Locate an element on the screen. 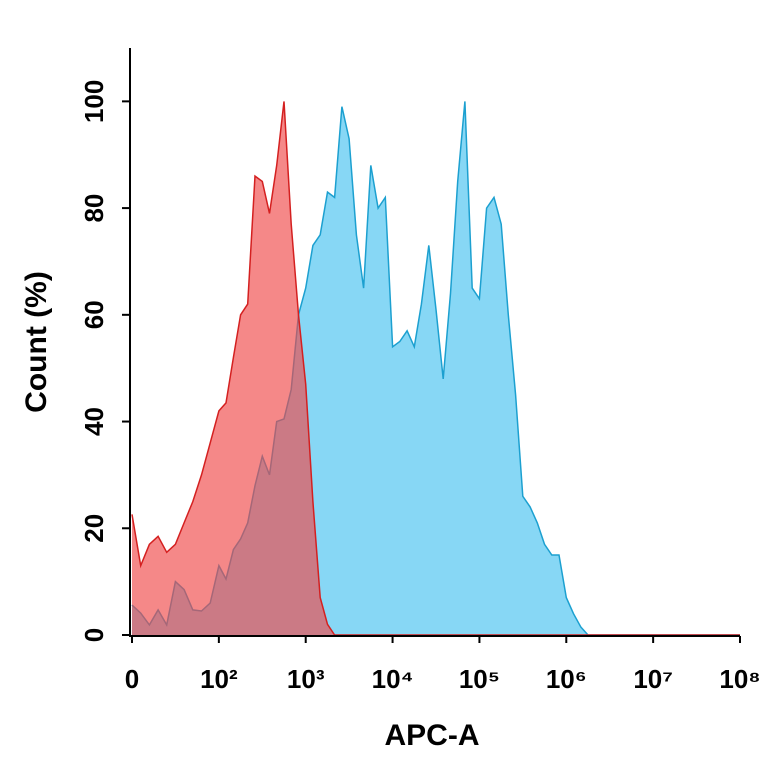 The height and width of the screenshot is (764, 764). x-tick-label: 10² is located at coordinates (219, 679).